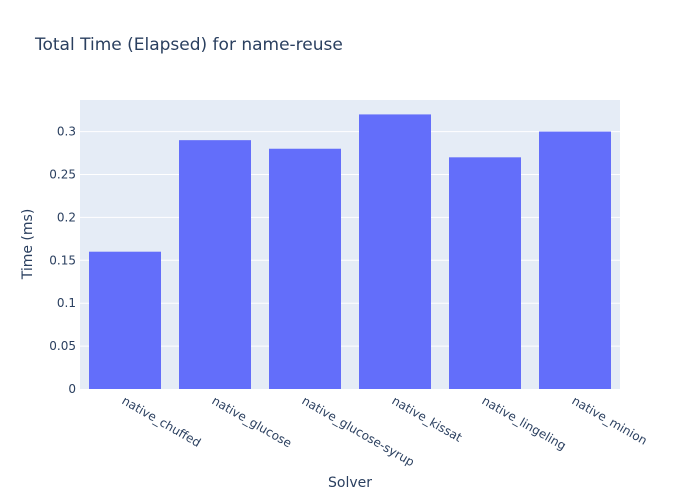  I want to click on y-tick-label: 0.2, so click(66, 217).